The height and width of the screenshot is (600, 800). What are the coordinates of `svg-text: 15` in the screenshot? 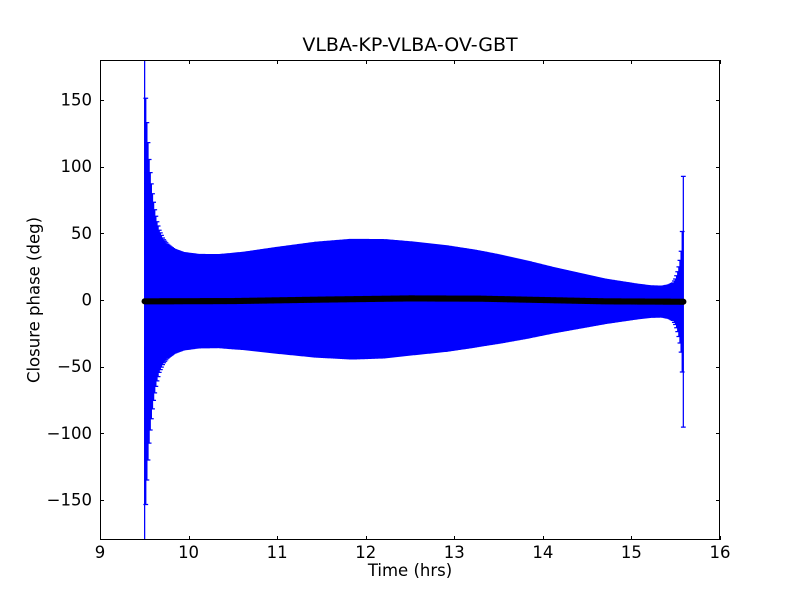 It's located at (631, 552).